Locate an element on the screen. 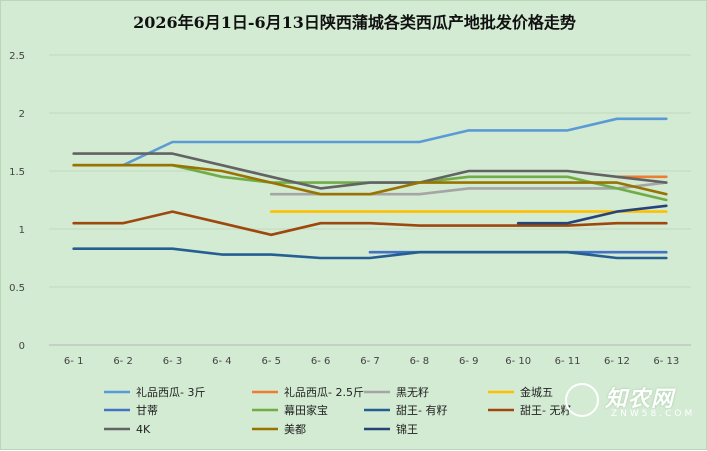 The width and height of the screenshot is (707, 451). x-tick-label: 6- 4 is located at coordinates (222, 361).